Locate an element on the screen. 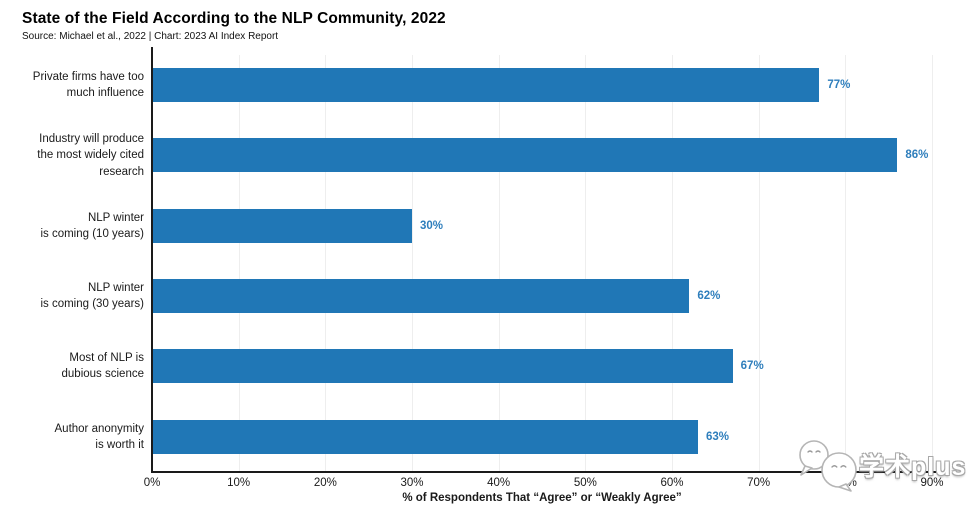 This screenshot has height=511, width=975. bar-row: NLP winter is coming (10 years) 30% is located at coordinates (487, 226).